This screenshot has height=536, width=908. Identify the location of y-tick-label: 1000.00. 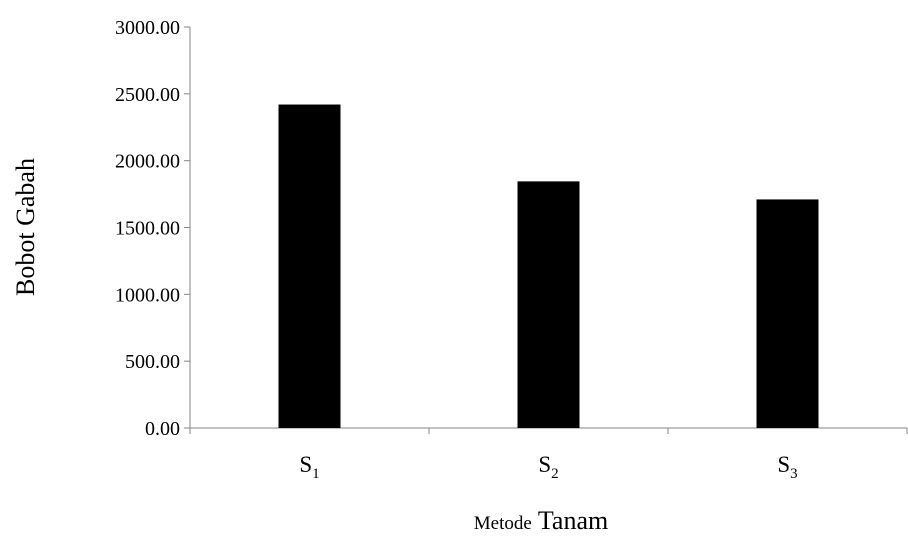
(147, 295).